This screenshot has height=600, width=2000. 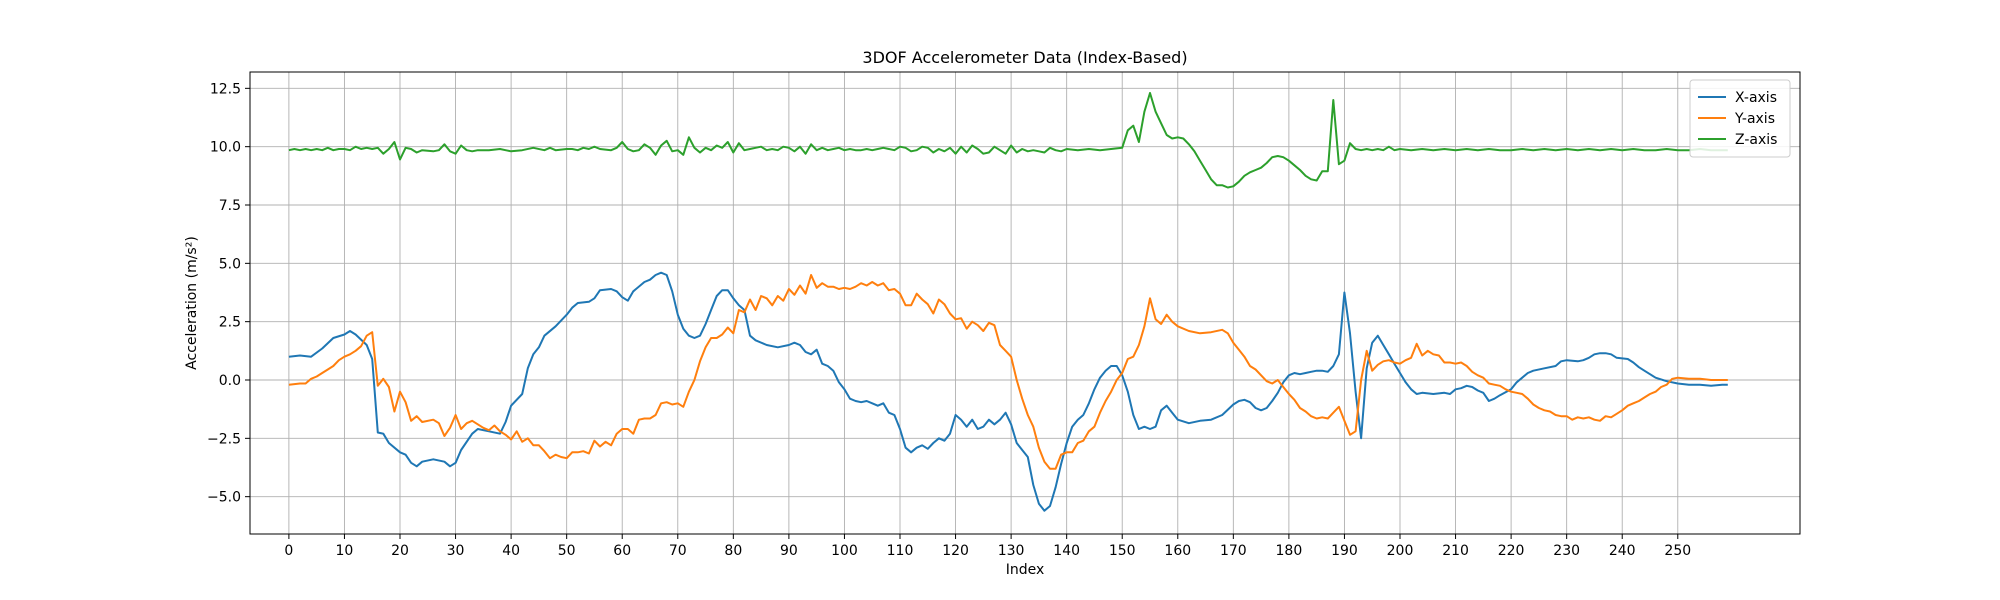 What do you see at coordinates (230, 323) in the screenshot?
I see `y-tick-label: 2.5` at bounding box center [230, 323].